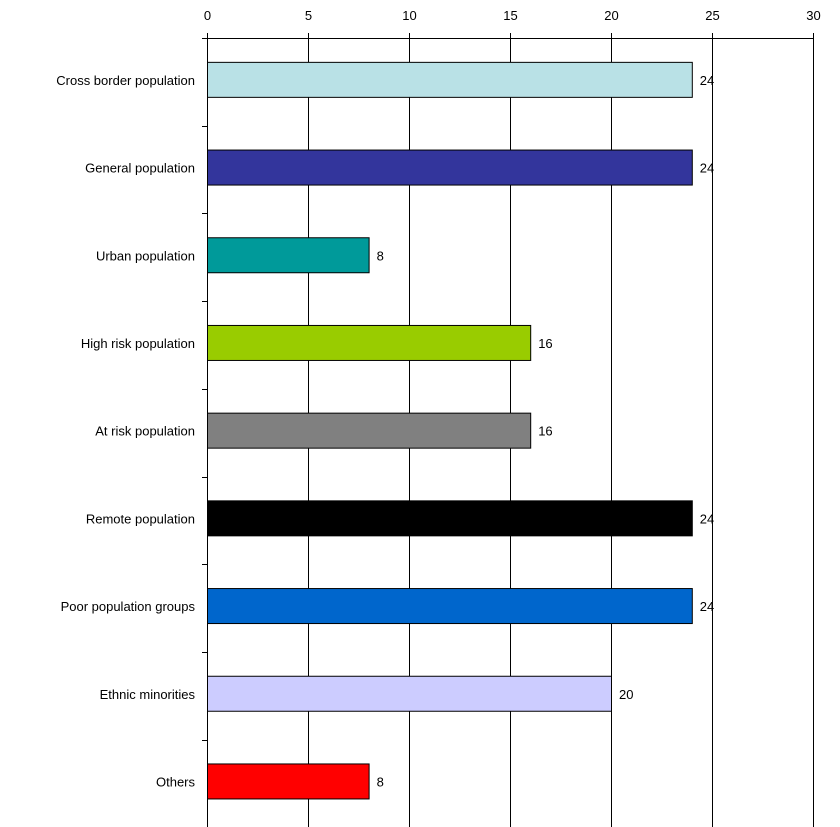 Image resolution: width=840 pixels, height=827 pixels. I want to click on category-label: Urban population, so click(145, 255).